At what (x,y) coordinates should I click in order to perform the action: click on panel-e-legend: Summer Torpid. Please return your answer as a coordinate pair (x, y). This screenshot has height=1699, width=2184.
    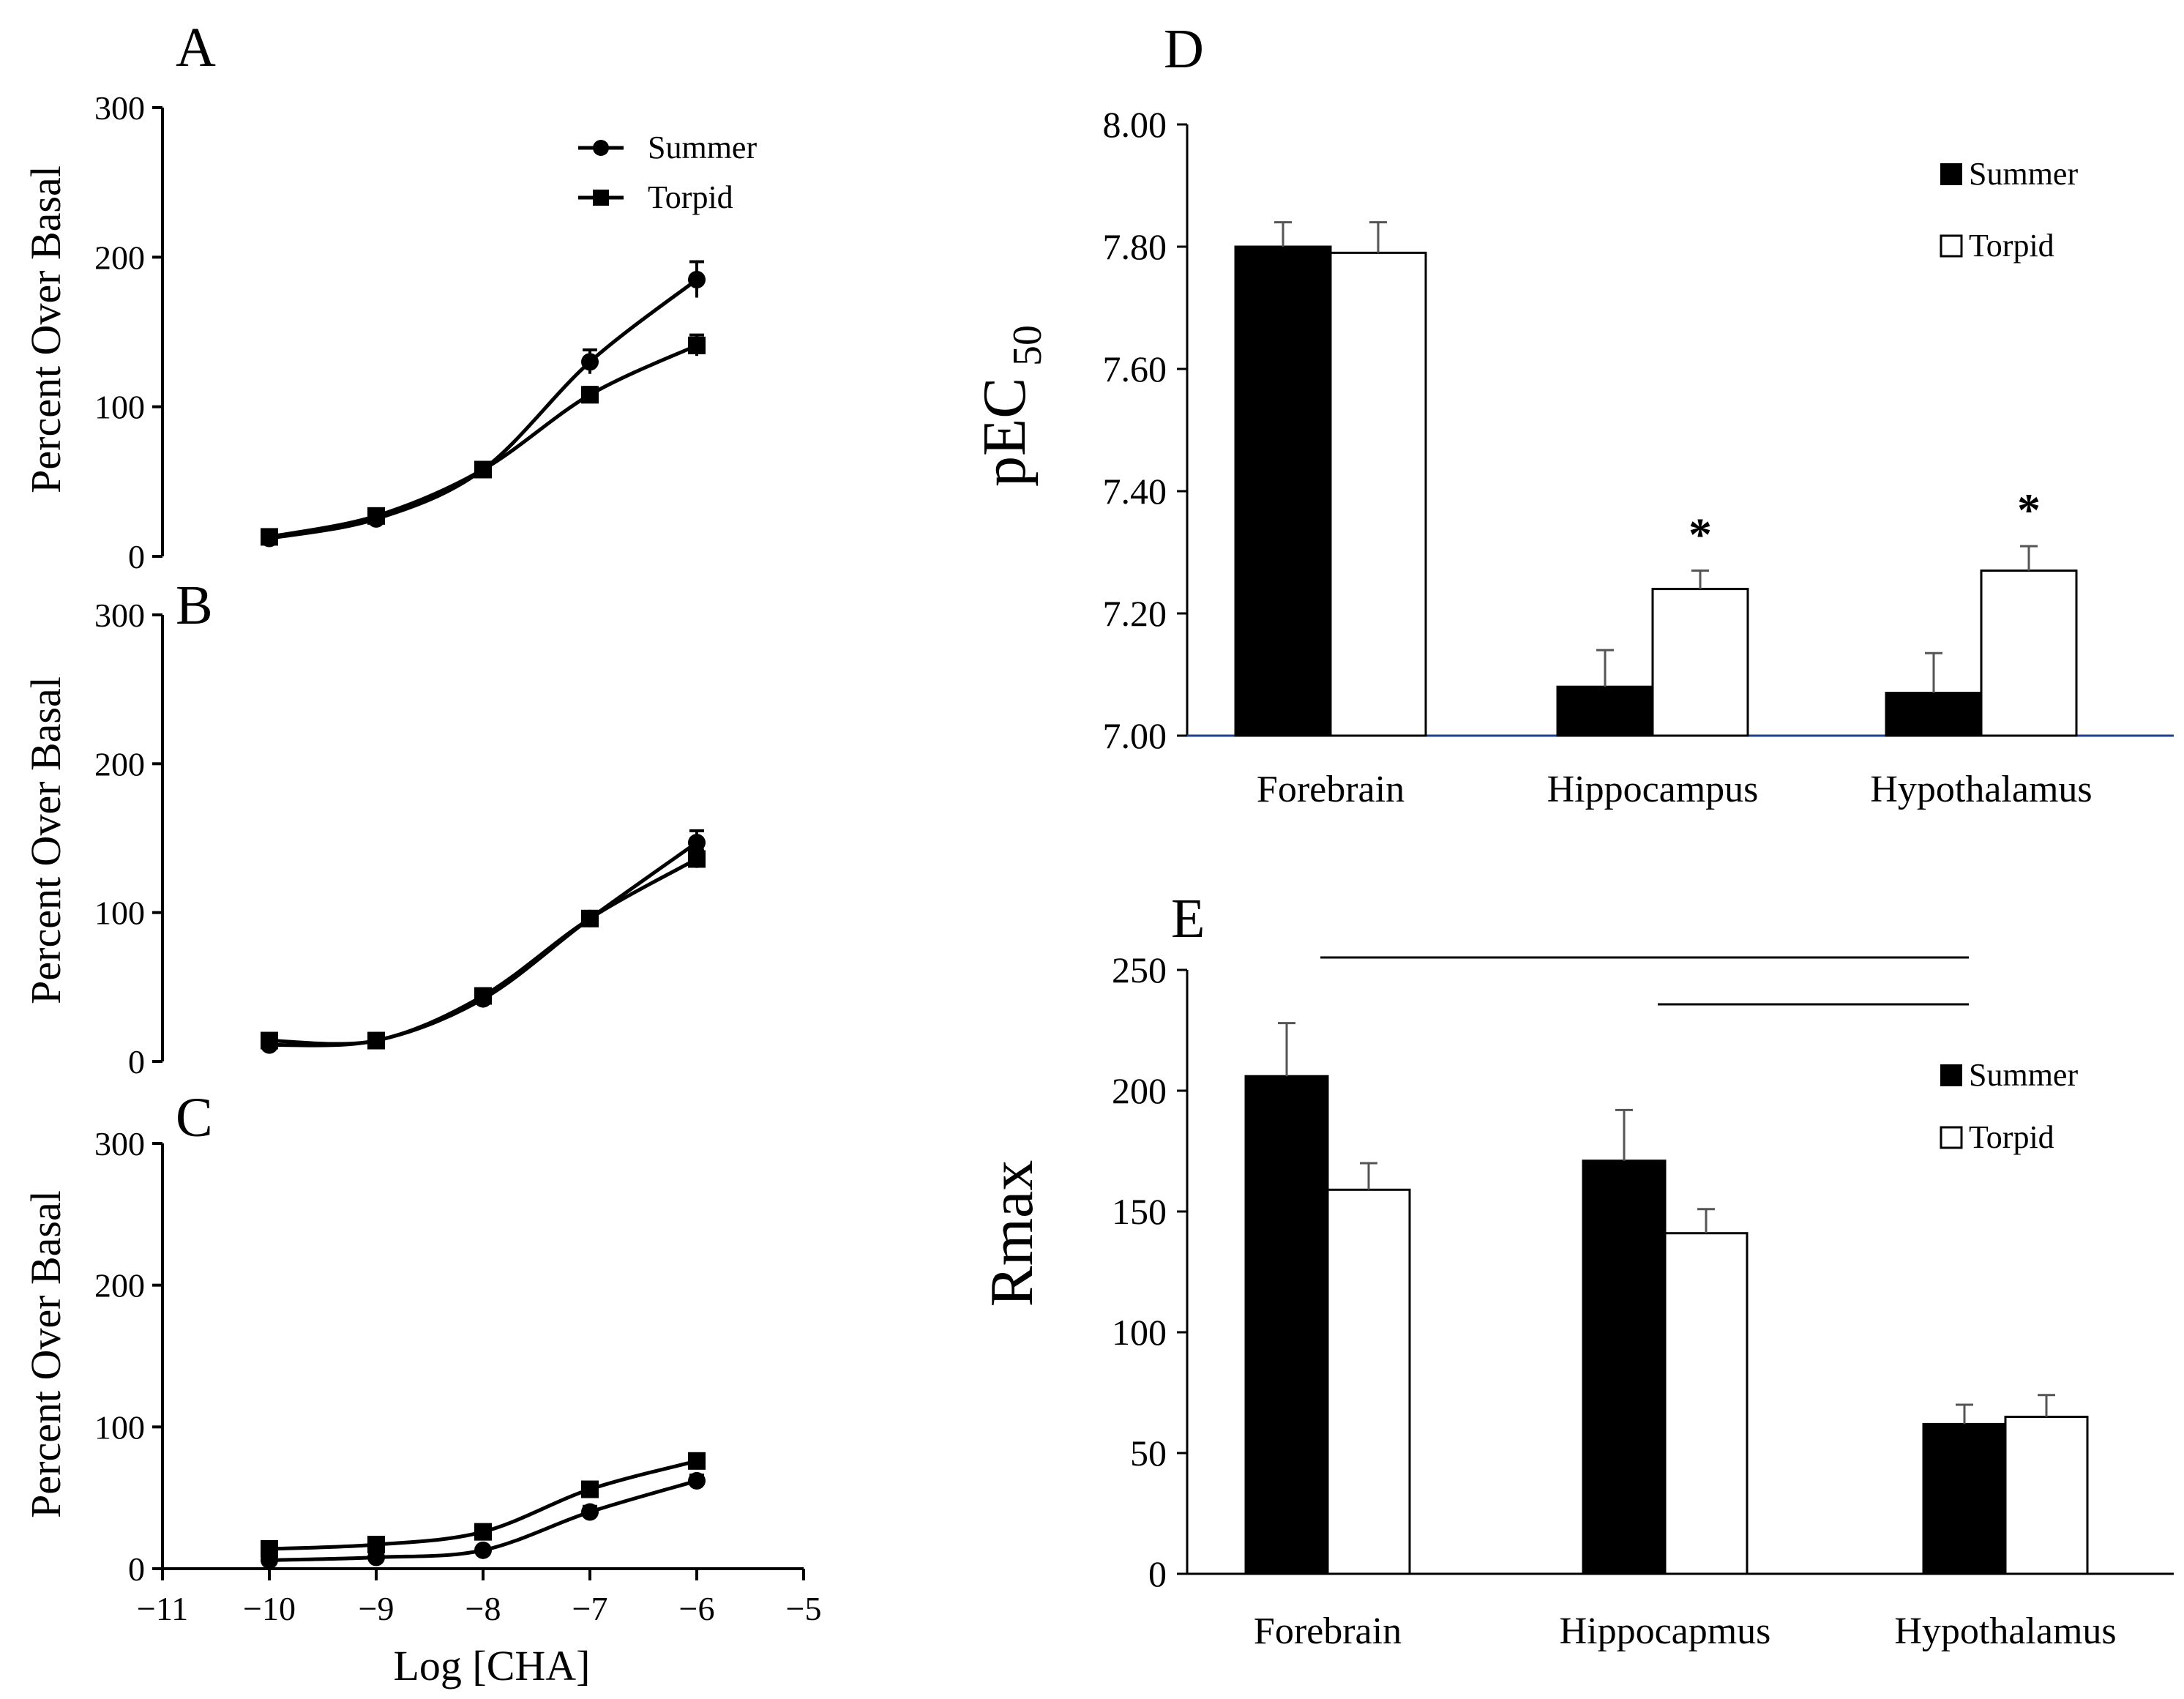
    Looking at the image, I should click on (2009, 1106).